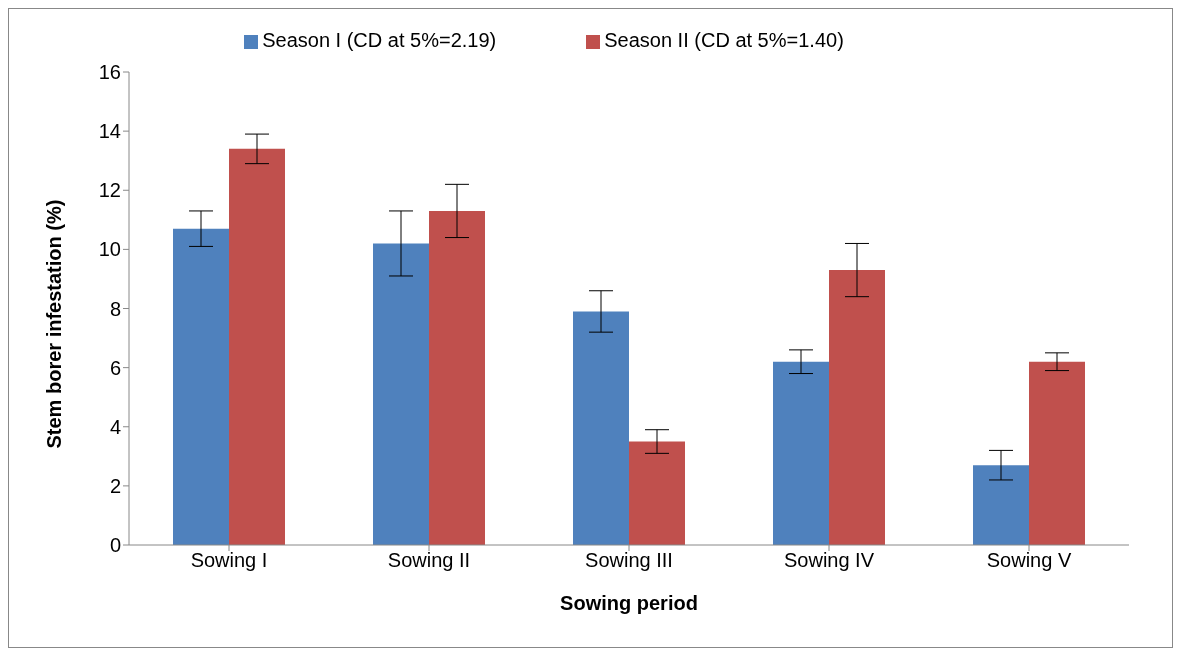 The image size is (1181, 655). What do you see at coordinates (115, 545) in the screenshot?
I see `y-tick-label: 0` at bounding box center [115, 545].